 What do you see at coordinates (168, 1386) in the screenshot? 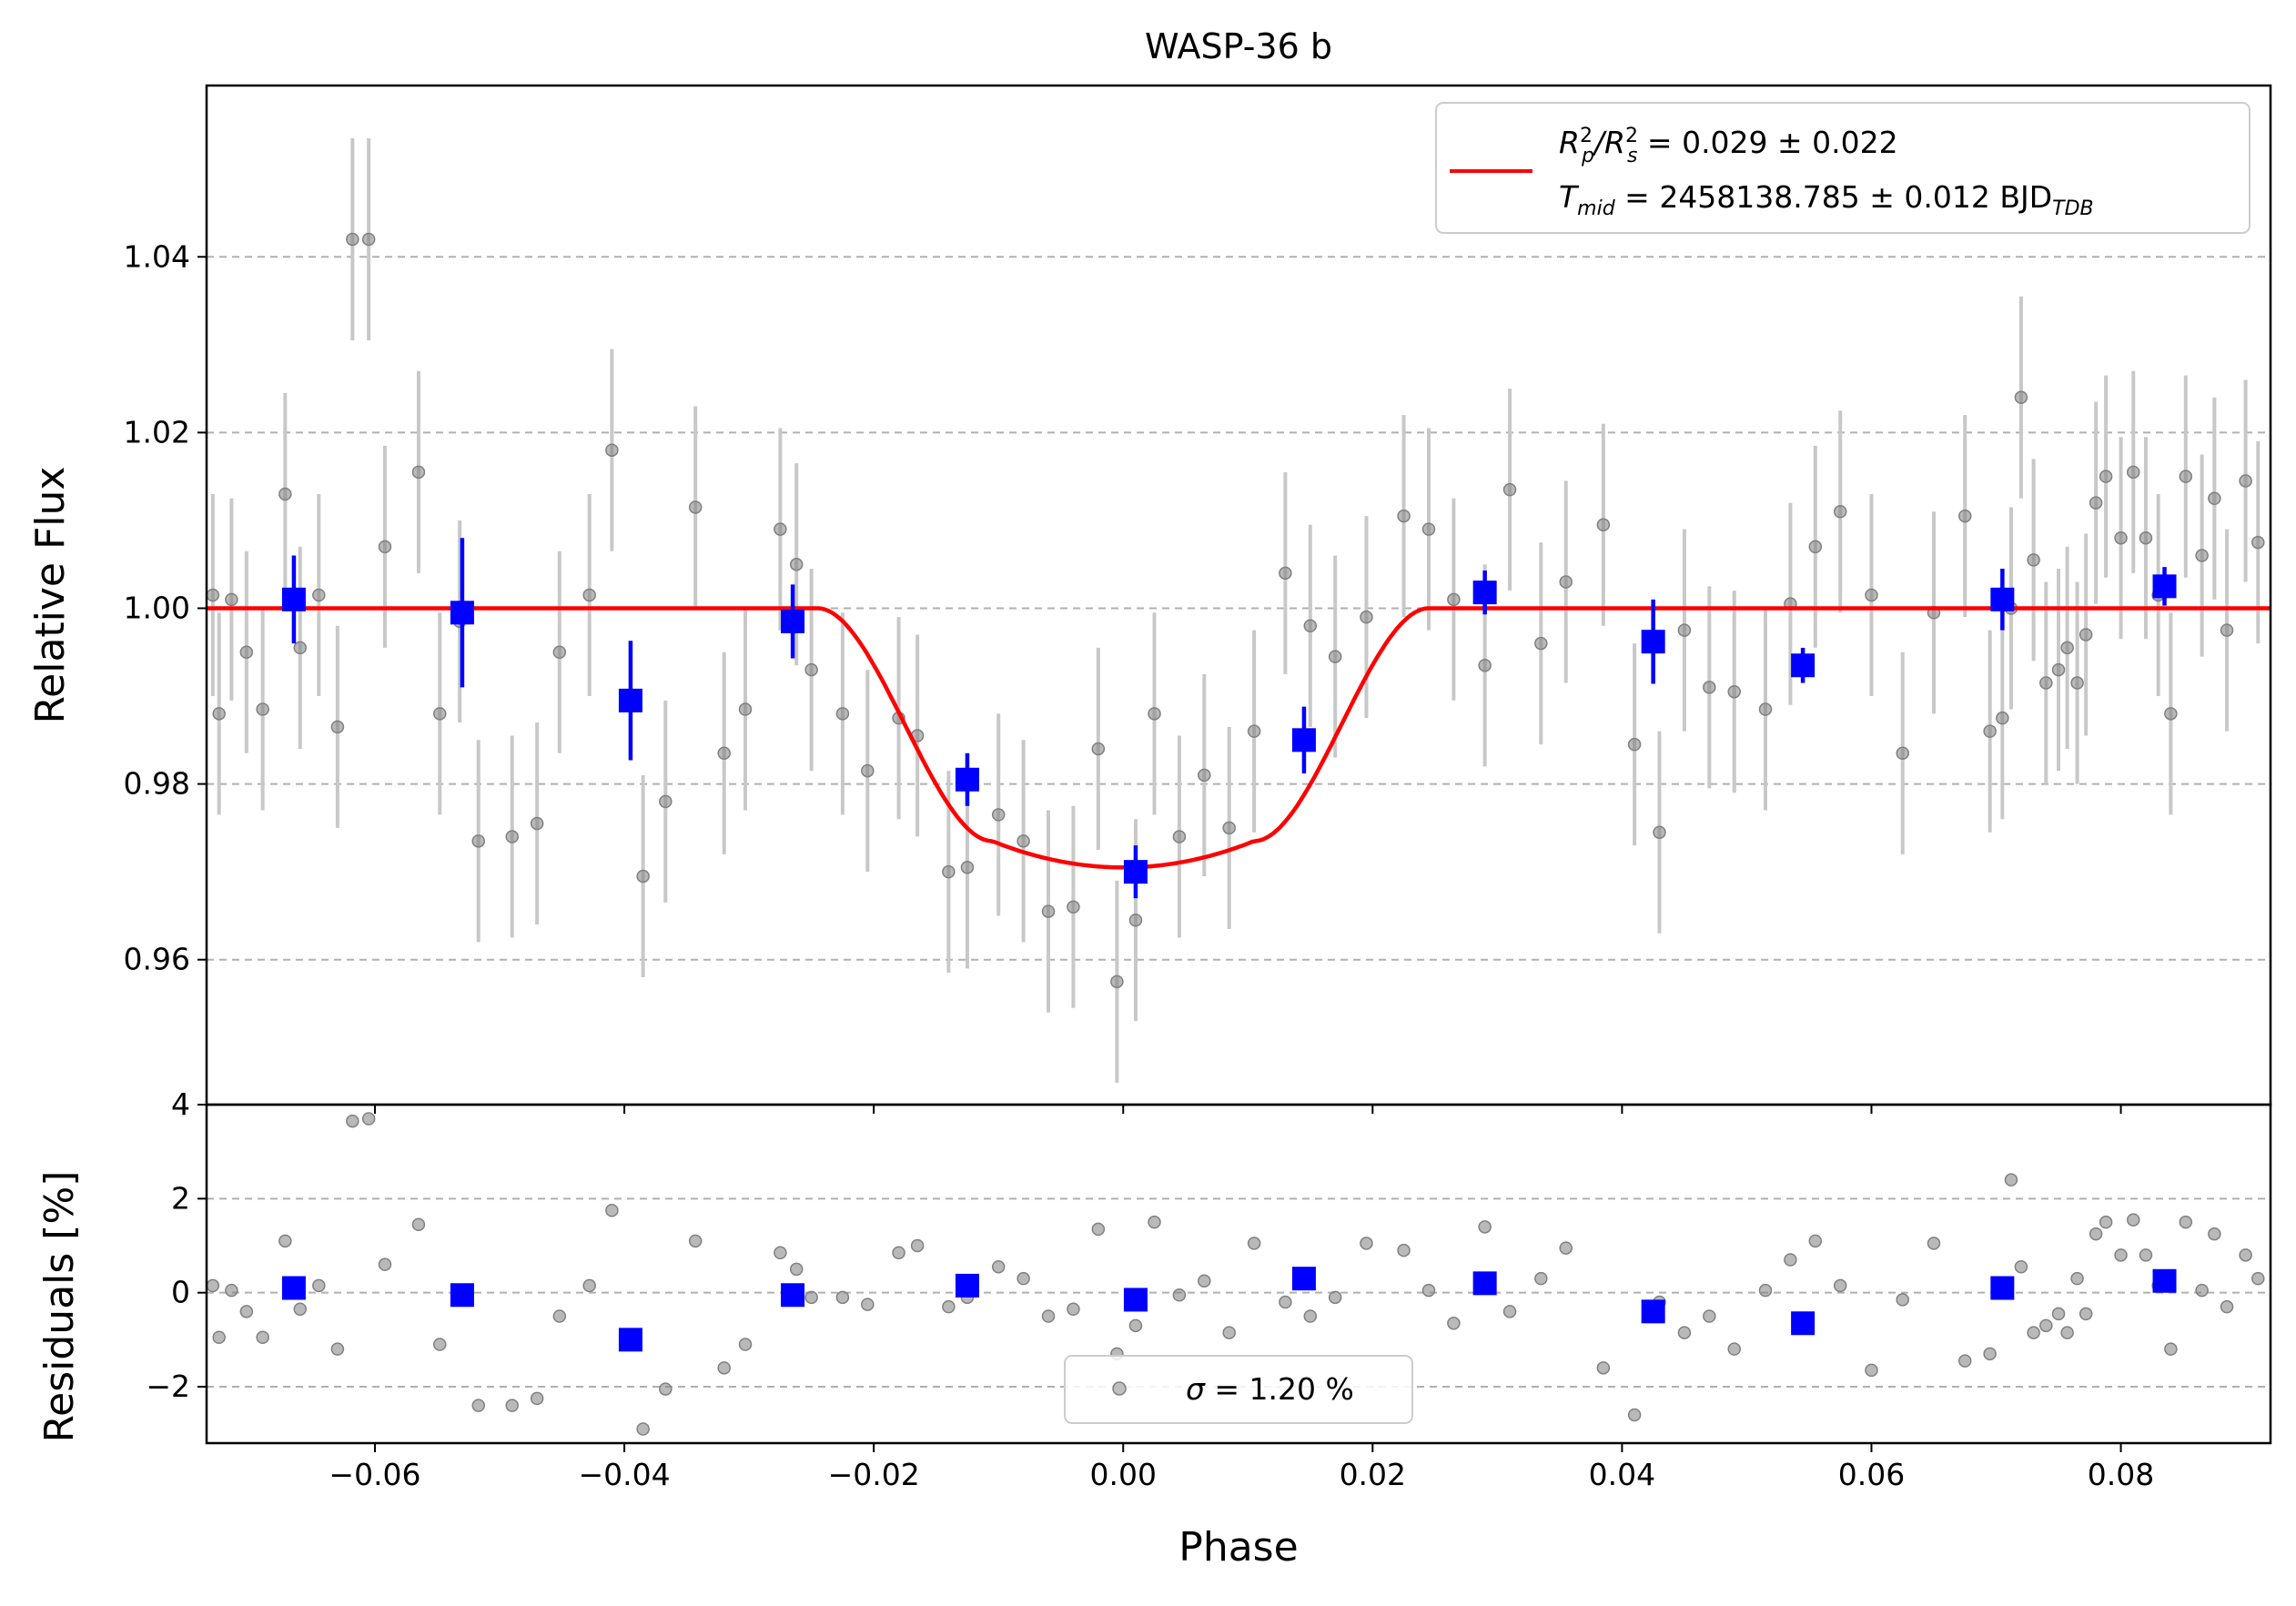
I see `residuals-ytick-label: −2` at bounding box center [168, 1386].